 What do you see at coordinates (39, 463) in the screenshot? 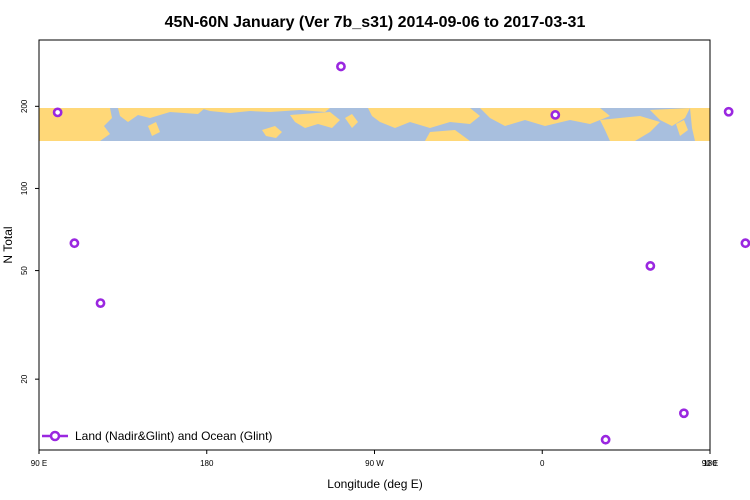
I see `x-tick-label-0: 90 E` at bounding box center [39, 463].